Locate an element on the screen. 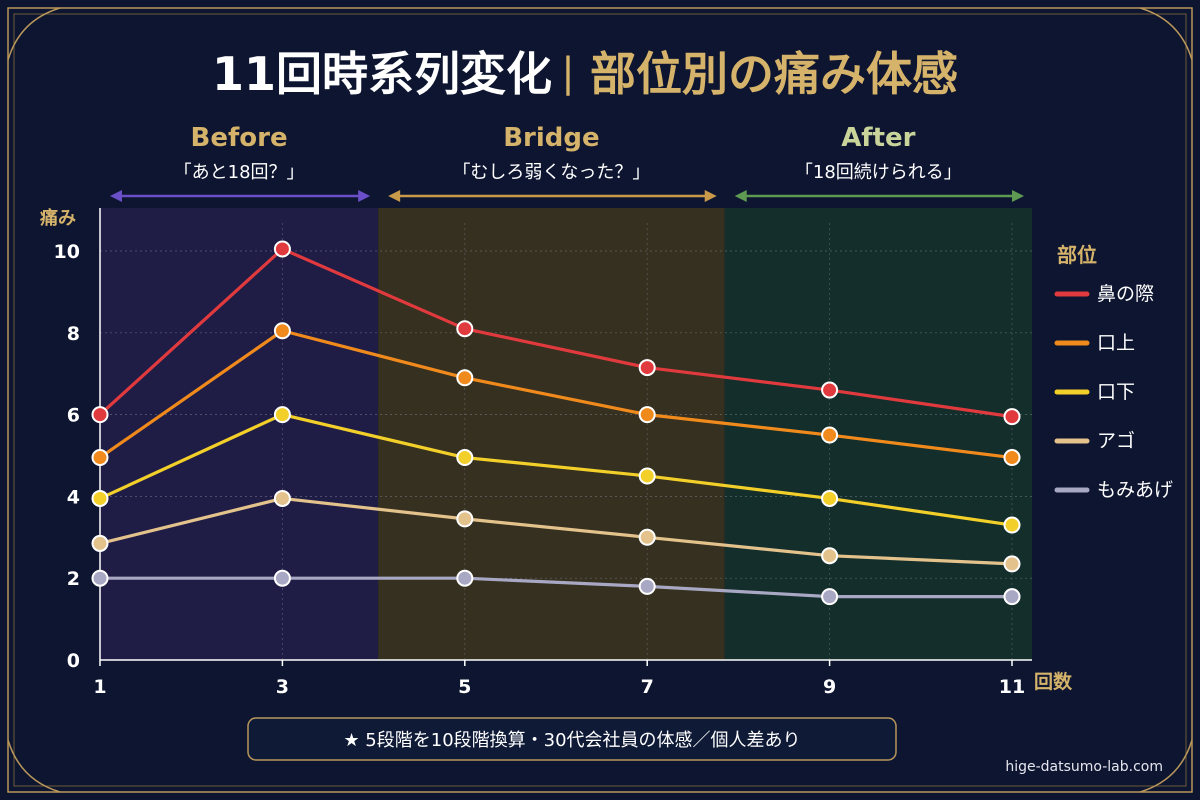 The image size is (1200, 800). legend-label: 鼻の際 is located at coordinates (1125, 294).